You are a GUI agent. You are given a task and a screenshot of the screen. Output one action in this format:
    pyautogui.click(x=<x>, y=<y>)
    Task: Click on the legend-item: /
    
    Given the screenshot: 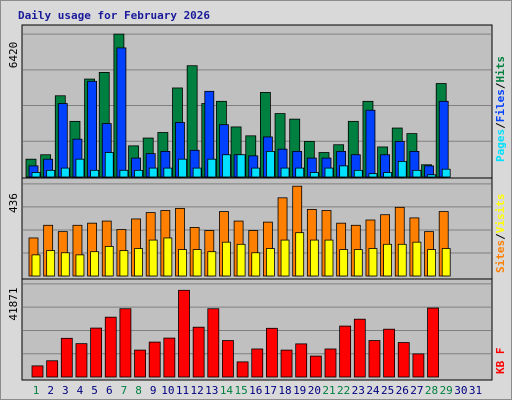 What is the action you would take?
    pyautogui.click(x=500, y=236)
    